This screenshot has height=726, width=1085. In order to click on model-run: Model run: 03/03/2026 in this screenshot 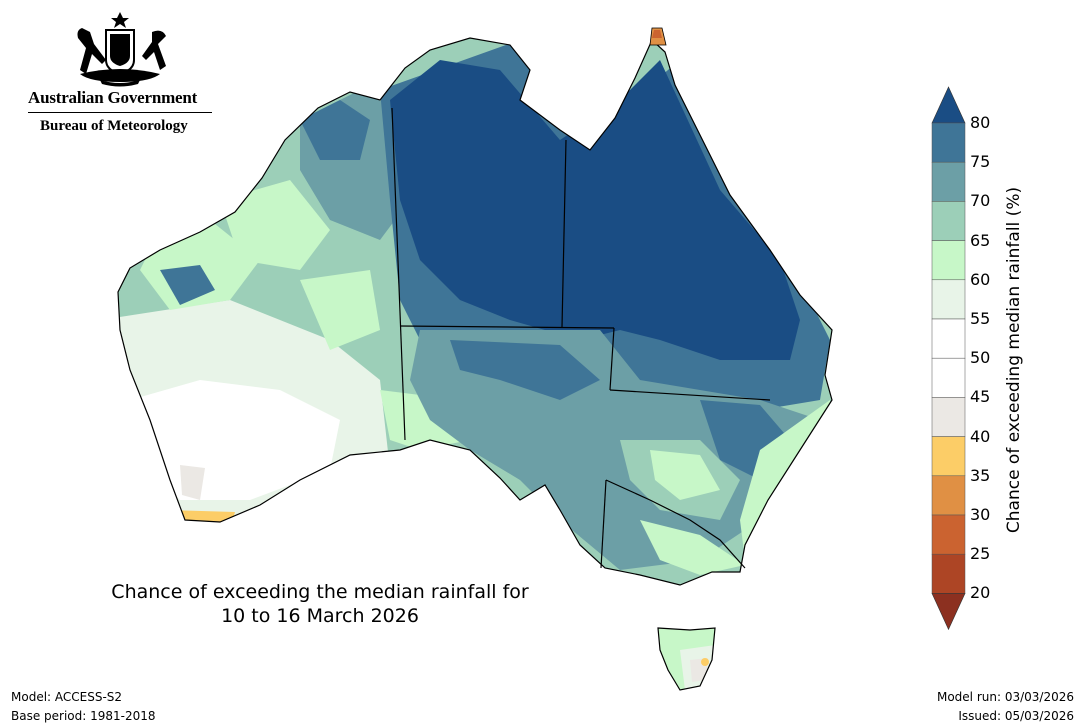, I will do `click(1005, 697)`.